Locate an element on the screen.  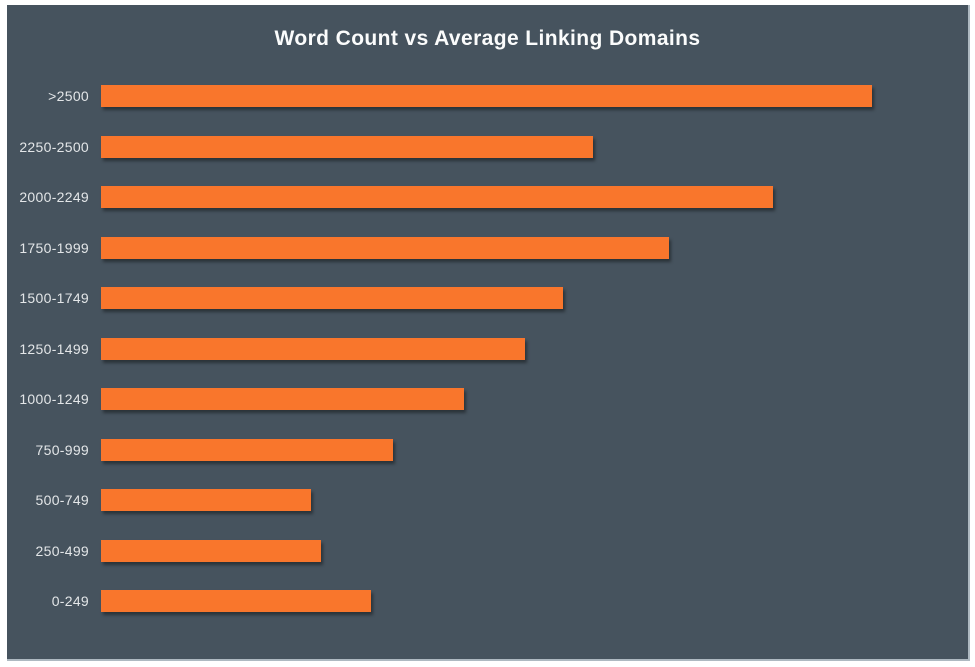
chart-row: 2000-2249 is located at coordinates (487, 197).